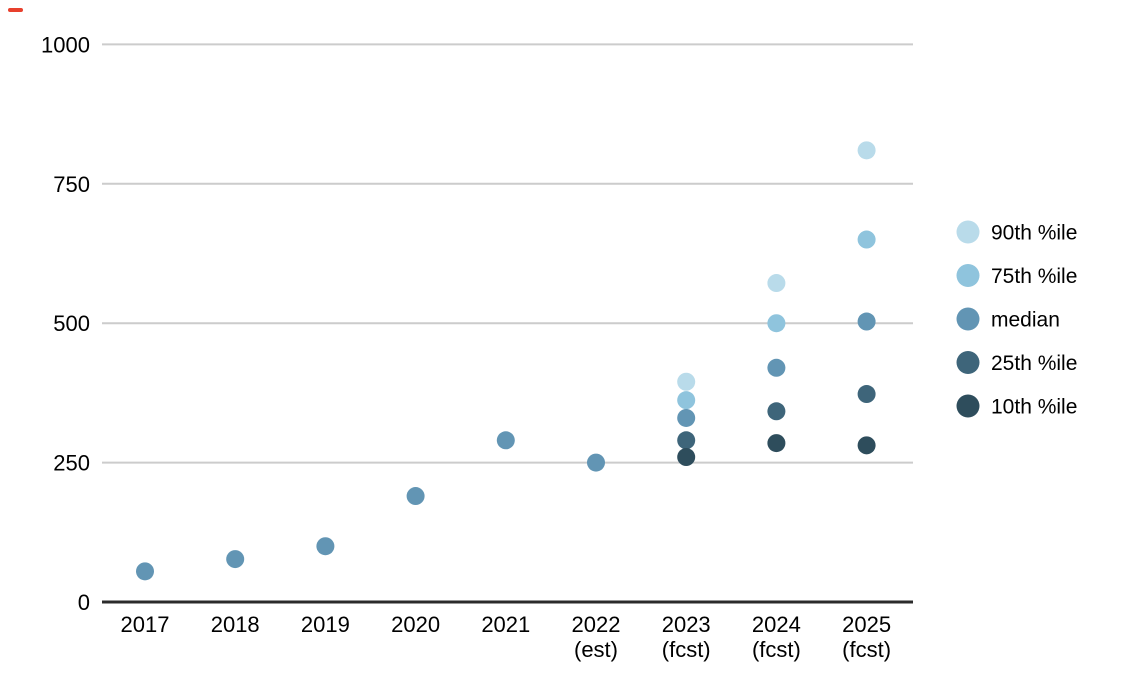 The width and height of the screenshot is (1128, 698). What do you see at coordinates (65, 44) in the screenshot?
I see `y-tick-label-1000: 1000` at bounding box center [65, 44].